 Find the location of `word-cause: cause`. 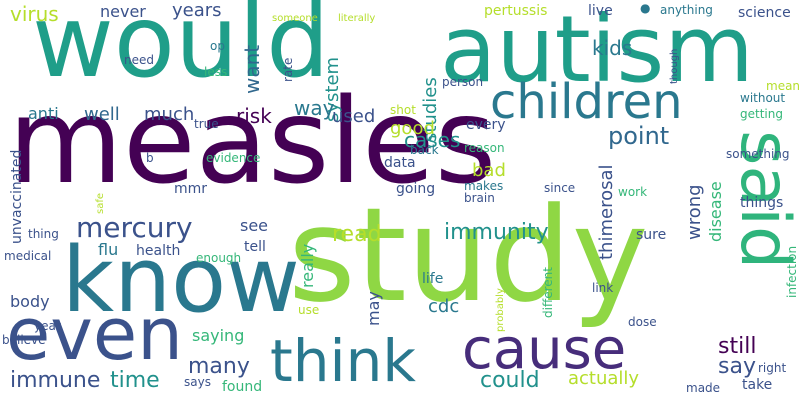

word-cause: cause is located at coordinates (544, 349).